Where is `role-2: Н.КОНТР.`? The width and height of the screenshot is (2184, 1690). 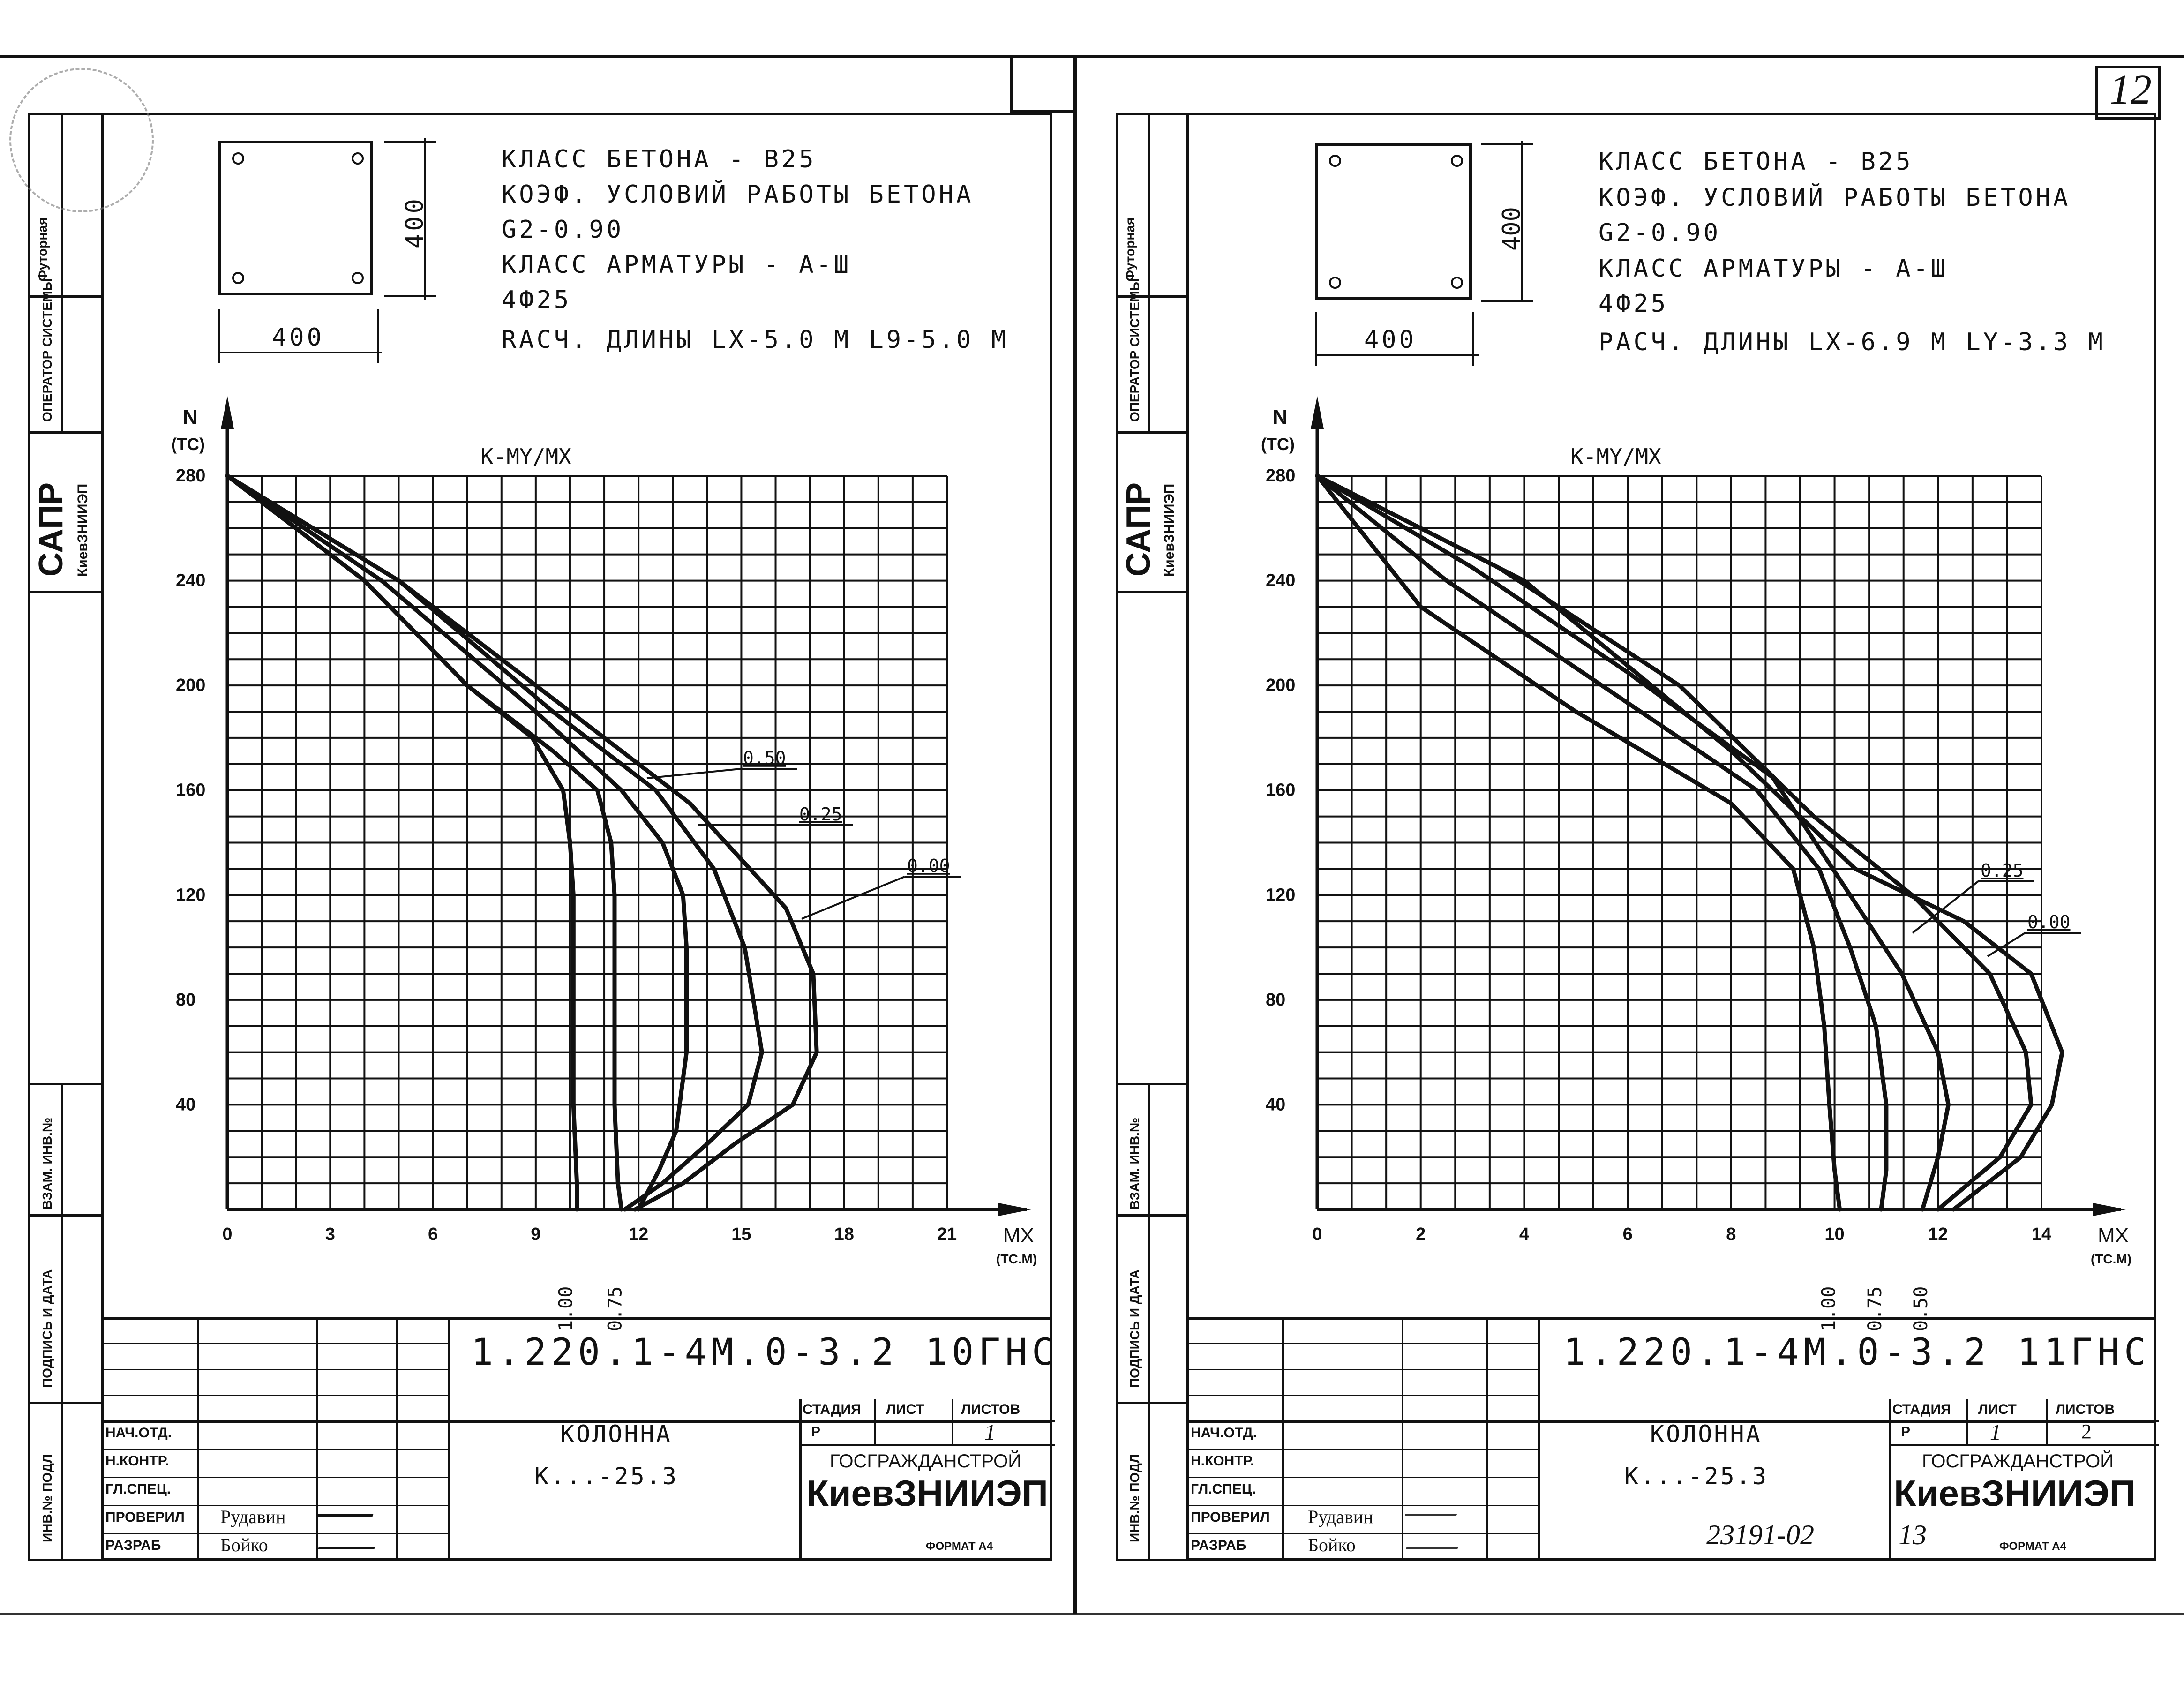
role-2: Н.КОНТР. is located at coordinates (137, 1461).